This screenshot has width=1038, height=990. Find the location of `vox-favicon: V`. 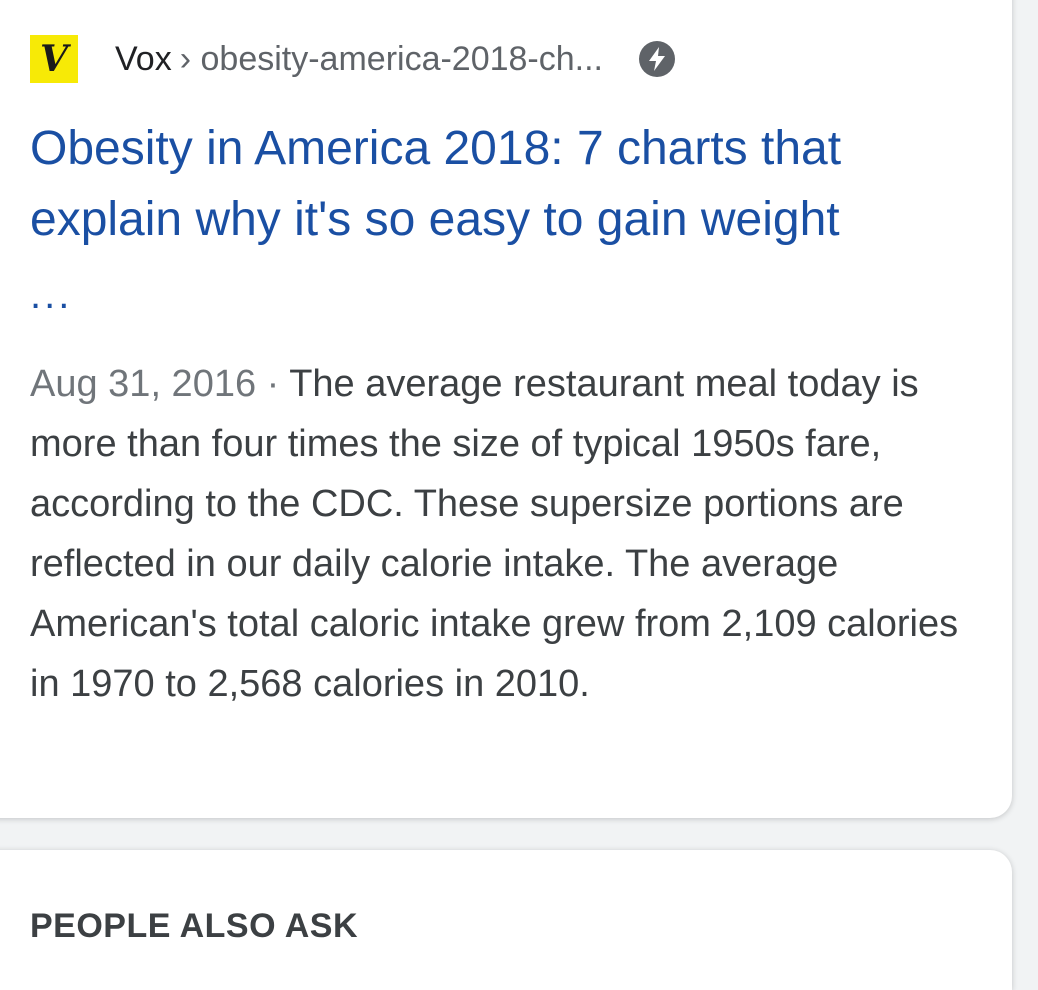

vox-favicon: V is located at coordinates (54, 59).